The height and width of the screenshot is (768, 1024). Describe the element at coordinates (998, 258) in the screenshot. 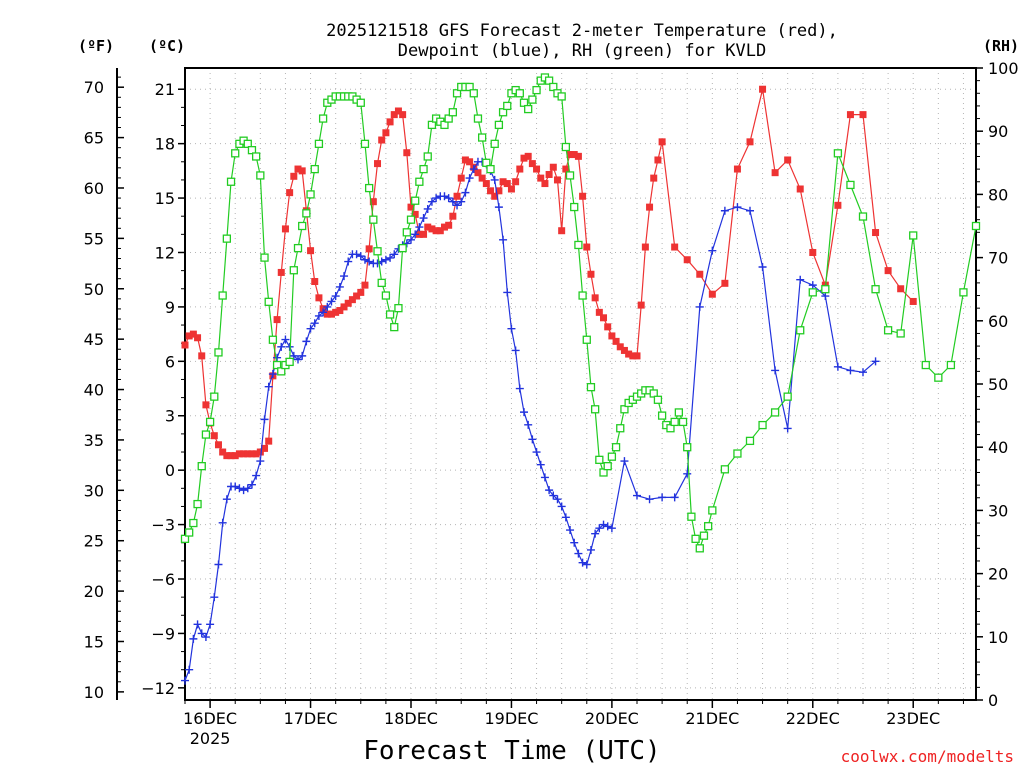

I see `rh-tick-label: 70` at that location.